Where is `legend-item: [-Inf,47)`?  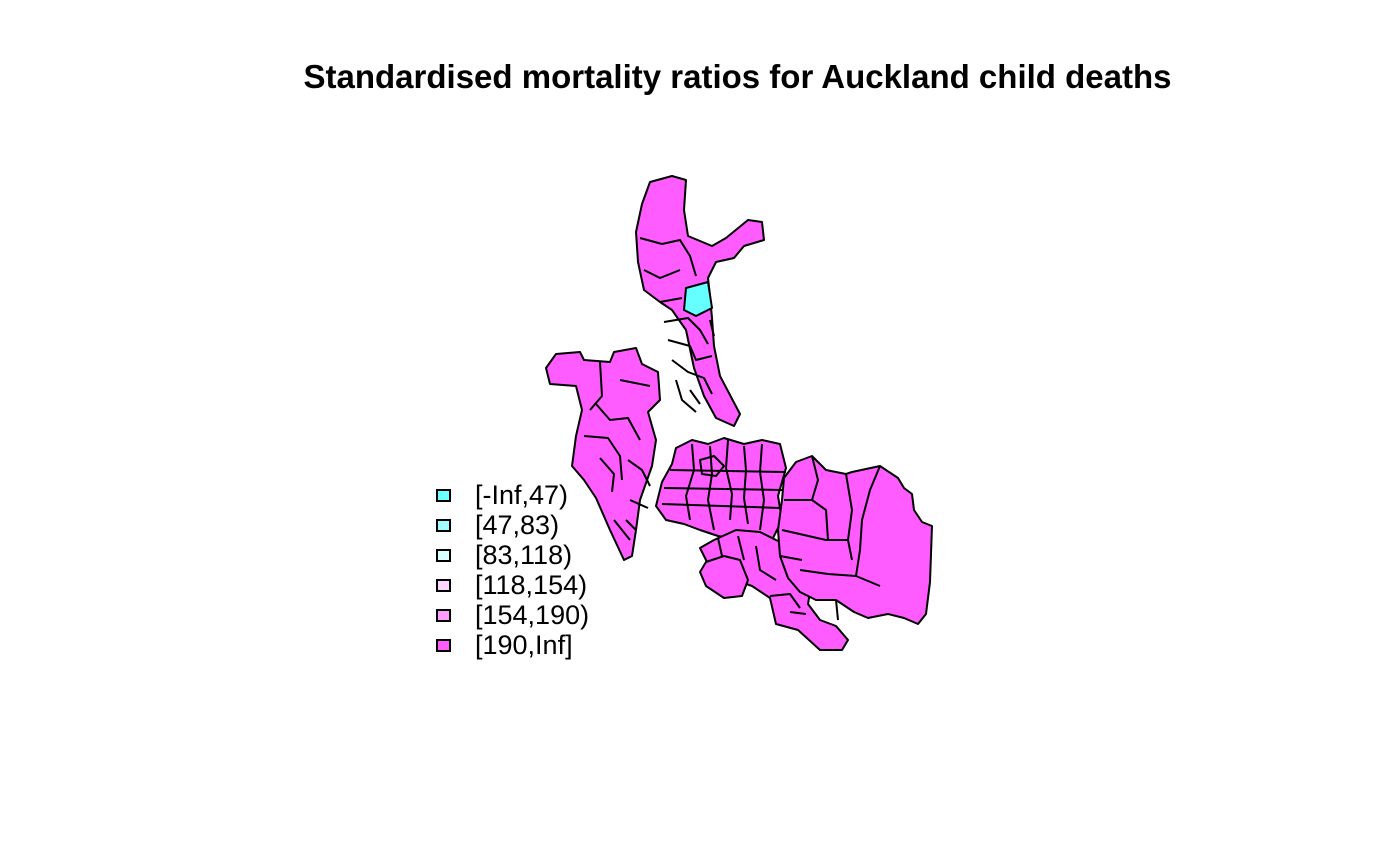
legend-item: [-Inf,47) is located at coordinates (512, 495).